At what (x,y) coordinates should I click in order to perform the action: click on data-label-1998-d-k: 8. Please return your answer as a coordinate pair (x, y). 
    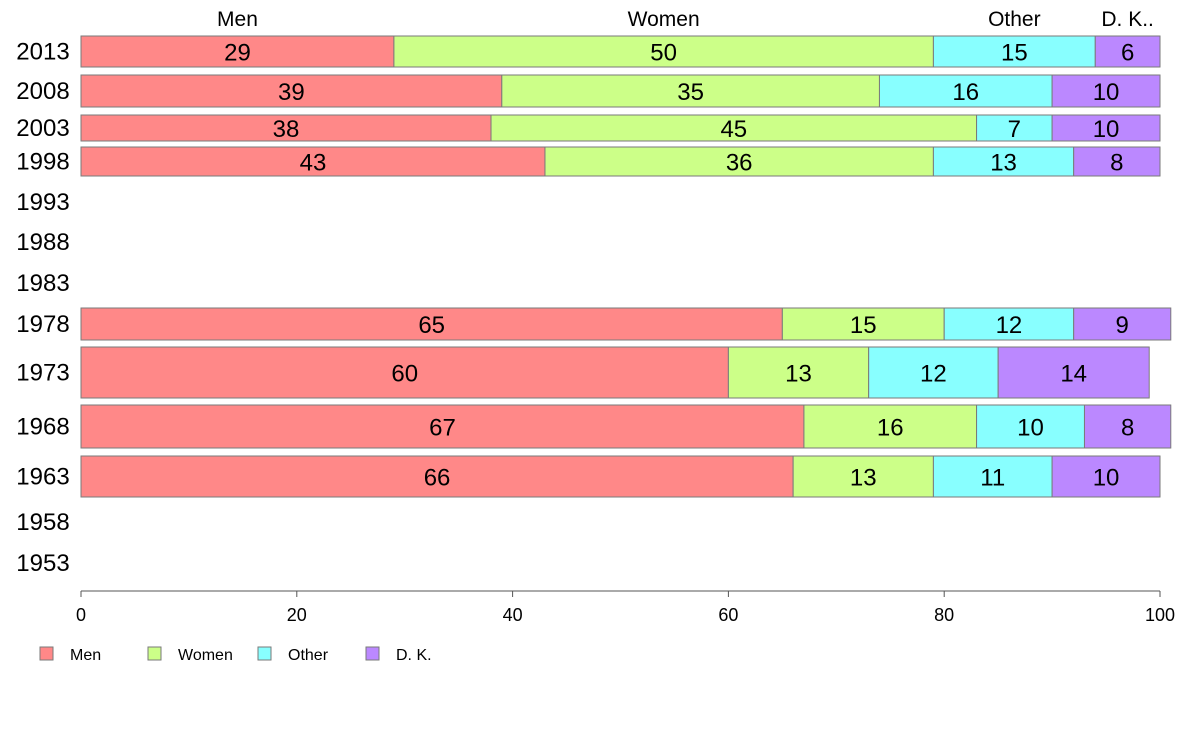
    Looking at the image, I should click on (1116, 163).